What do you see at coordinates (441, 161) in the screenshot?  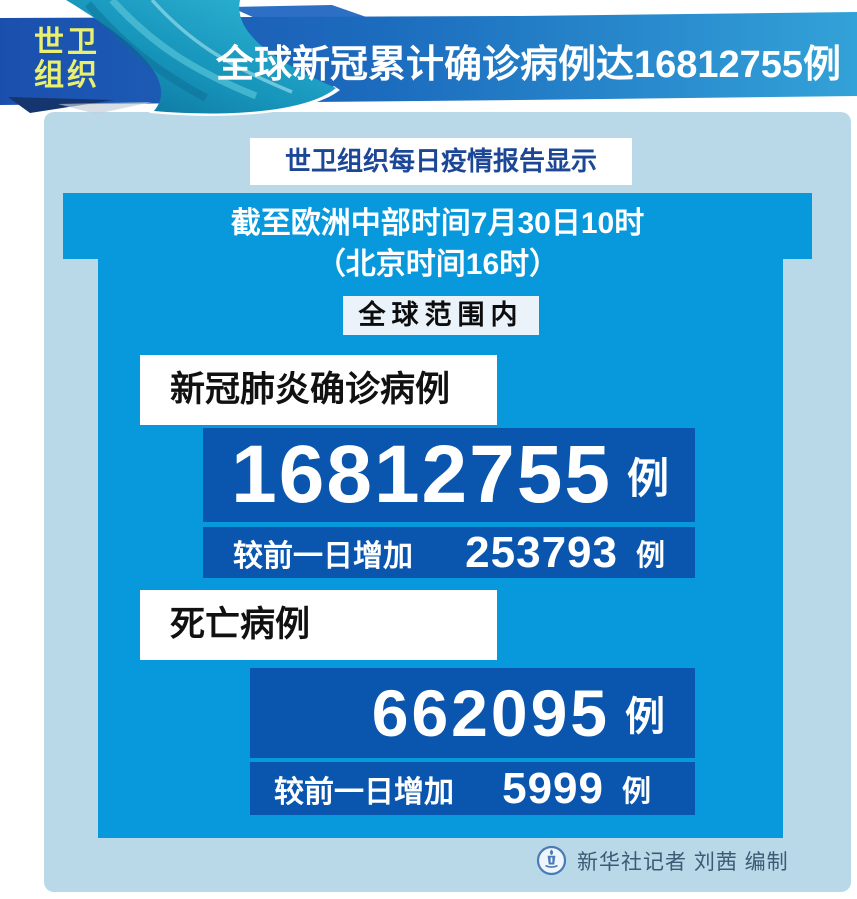 I see `report-source-note: 世卫组织每日疫情报告显示` at bounding box center [441, 161].